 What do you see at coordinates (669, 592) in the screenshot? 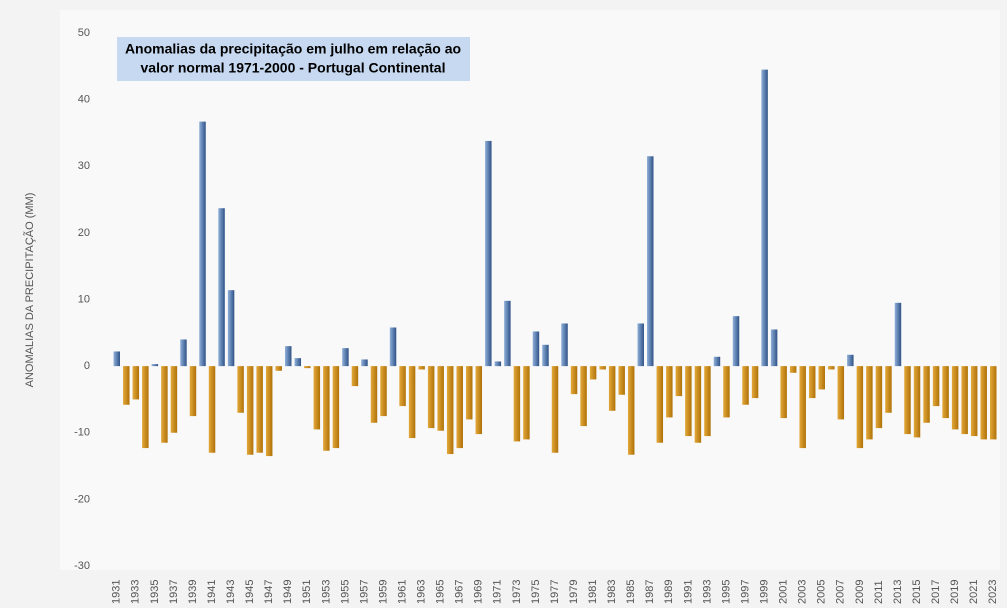
I see `x-tick-label: 1989` at bounding box center [669, 592].